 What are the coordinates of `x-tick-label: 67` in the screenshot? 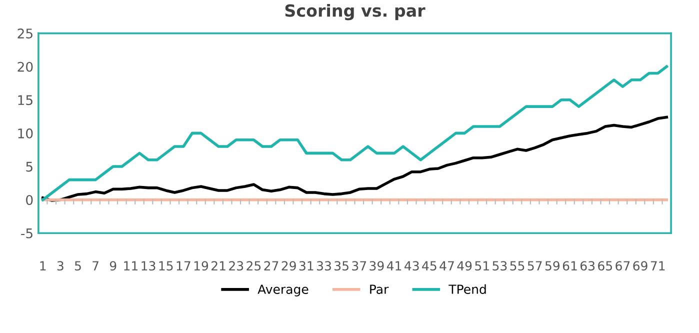 It's located at (623, 266).